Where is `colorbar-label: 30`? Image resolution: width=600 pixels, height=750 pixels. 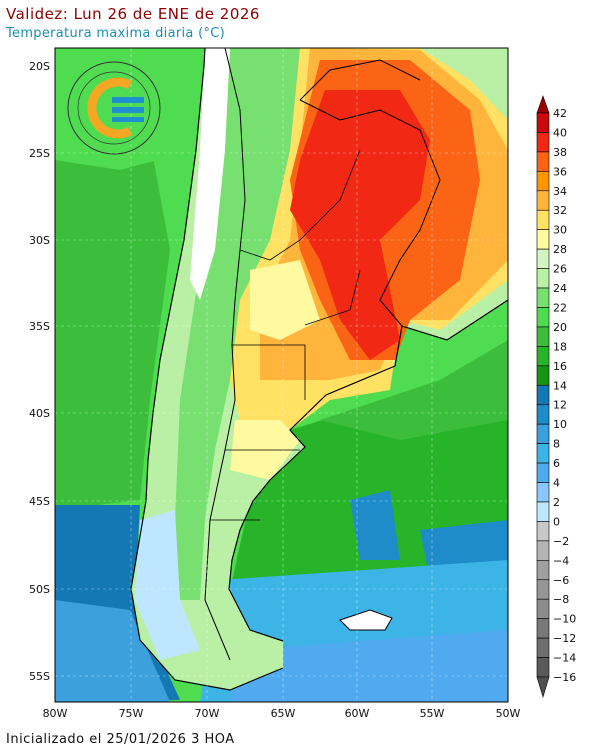
colorbar-label: 30 is located at coordinates (560, 230).